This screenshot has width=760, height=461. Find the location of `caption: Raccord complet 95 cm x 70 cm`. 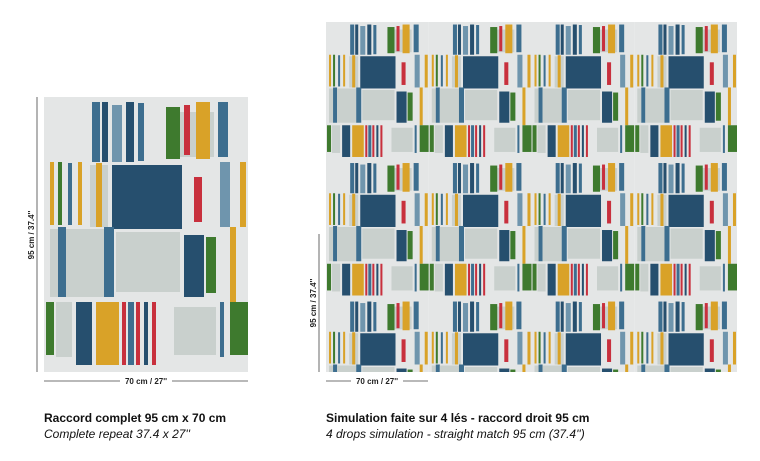

caption: Raccord complet 95 cm x 70 cm is located at coordinates (135, 418).